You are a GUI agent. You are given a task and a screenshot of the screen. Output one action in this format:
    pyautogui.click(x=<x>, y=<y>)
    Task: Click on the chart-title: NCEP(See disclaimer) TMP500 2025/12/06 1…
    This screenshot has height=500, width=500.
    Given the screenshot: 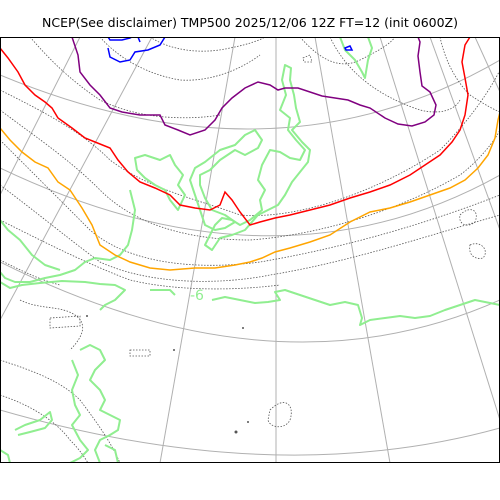 What is the action you would take?
    pyautogui.click(x=249, y=22)
    